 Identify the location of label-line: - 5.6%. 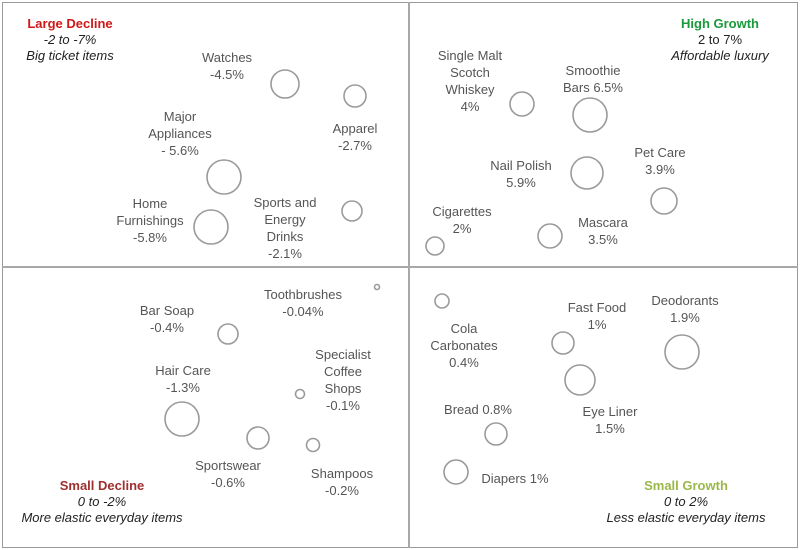
(180, 150).